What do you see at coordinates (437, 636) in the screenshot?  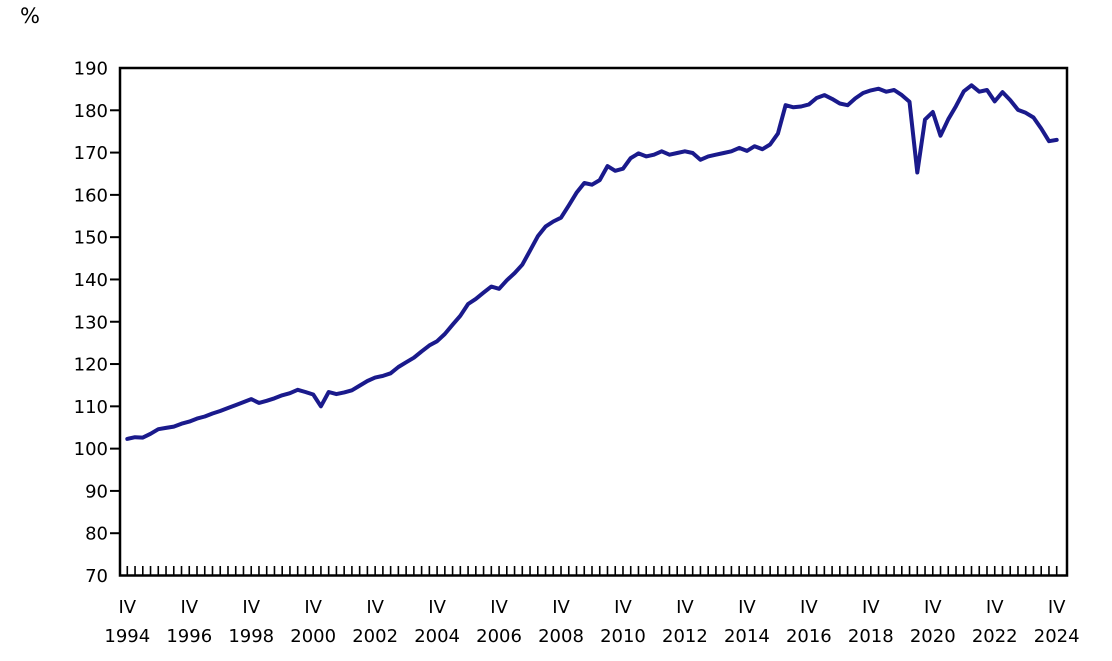 I see `x-axis-year-label: 2004` at bounding box center [437, 636].